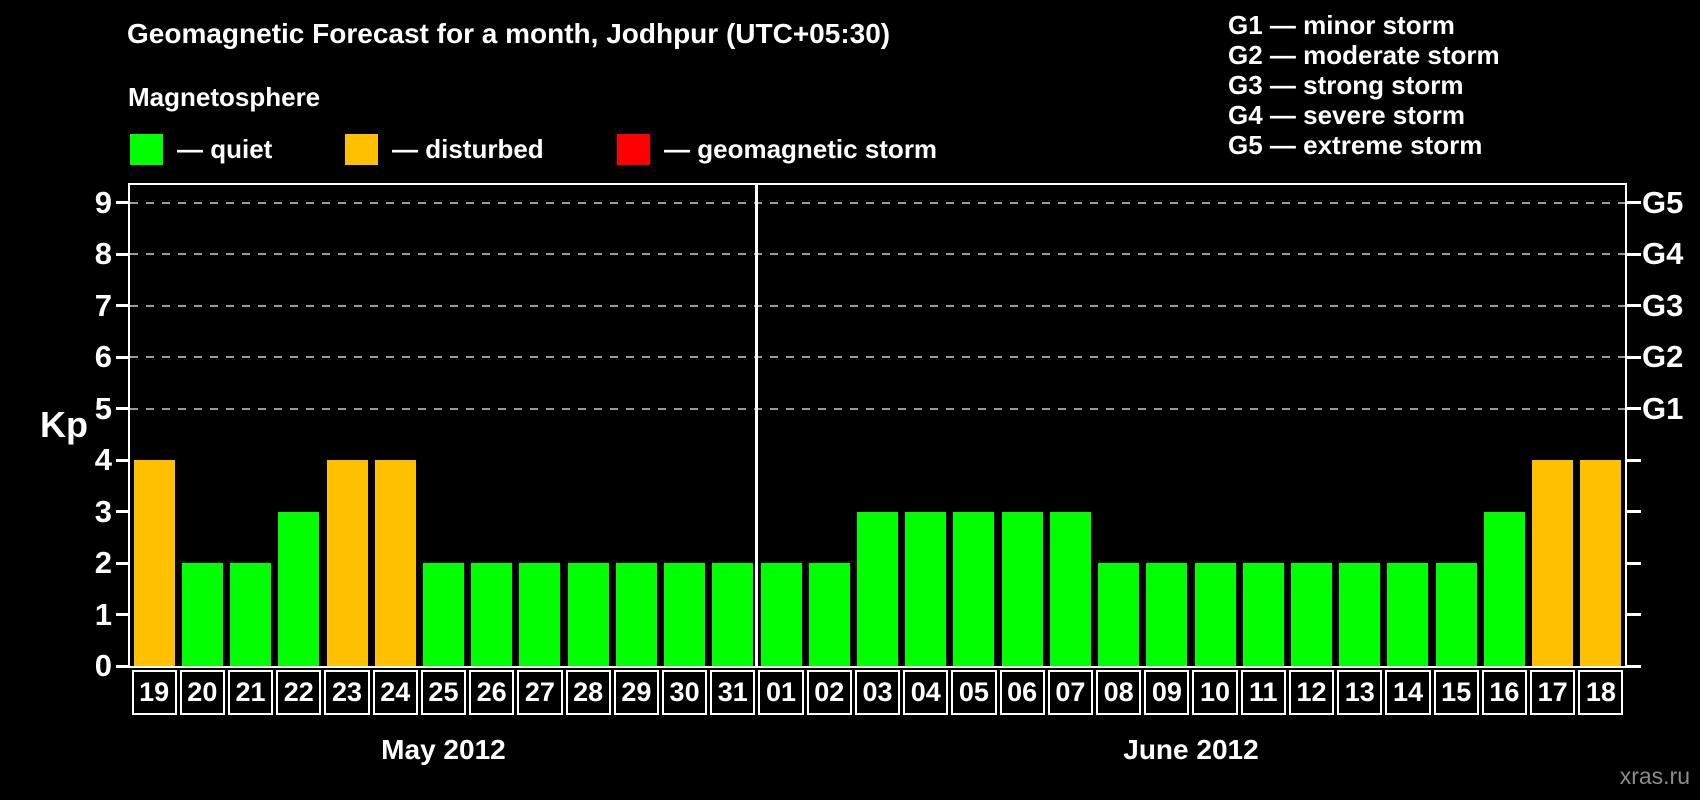 This screenshot has width=1700, height=800. What do you see at coordinates (877, 254) in the screenshot?
I see `gridline-kp8` at bounding box center [877, 254].